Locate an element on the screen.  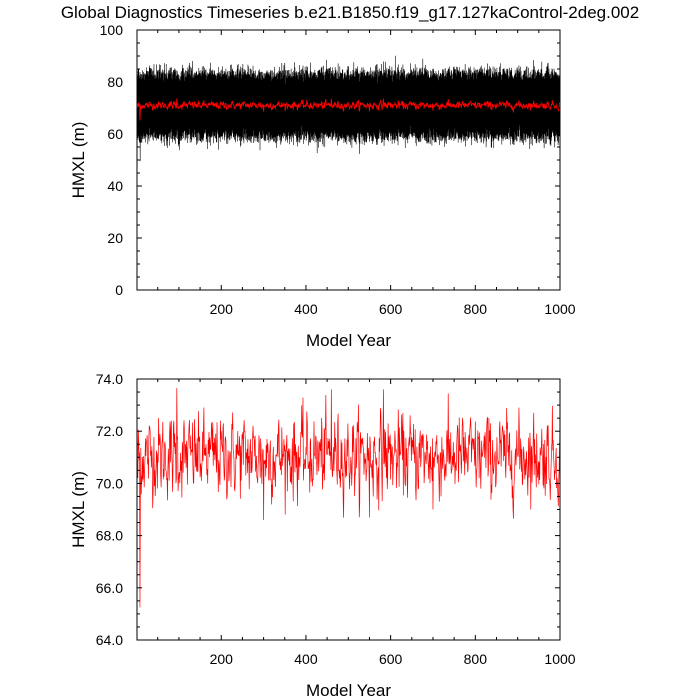
y-tick-label: 60 is located at coordinates (115, 134).